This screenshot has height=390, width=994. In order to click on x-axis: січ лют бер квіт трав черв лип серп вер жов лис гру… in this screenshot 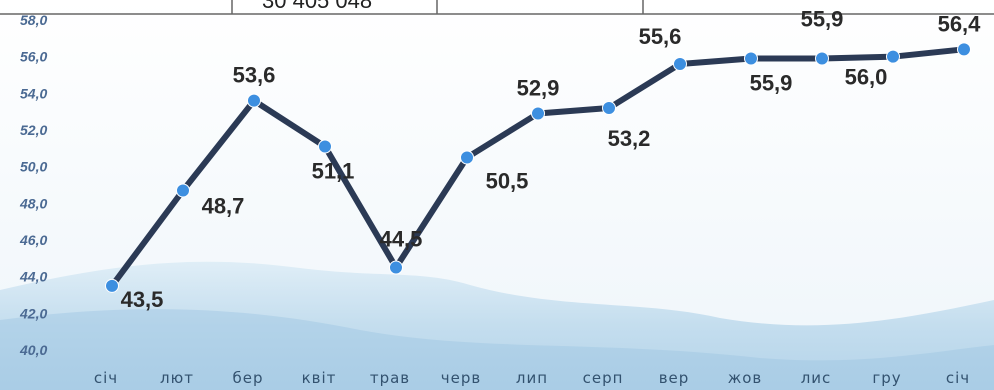, I will do `click(532, 378)`.